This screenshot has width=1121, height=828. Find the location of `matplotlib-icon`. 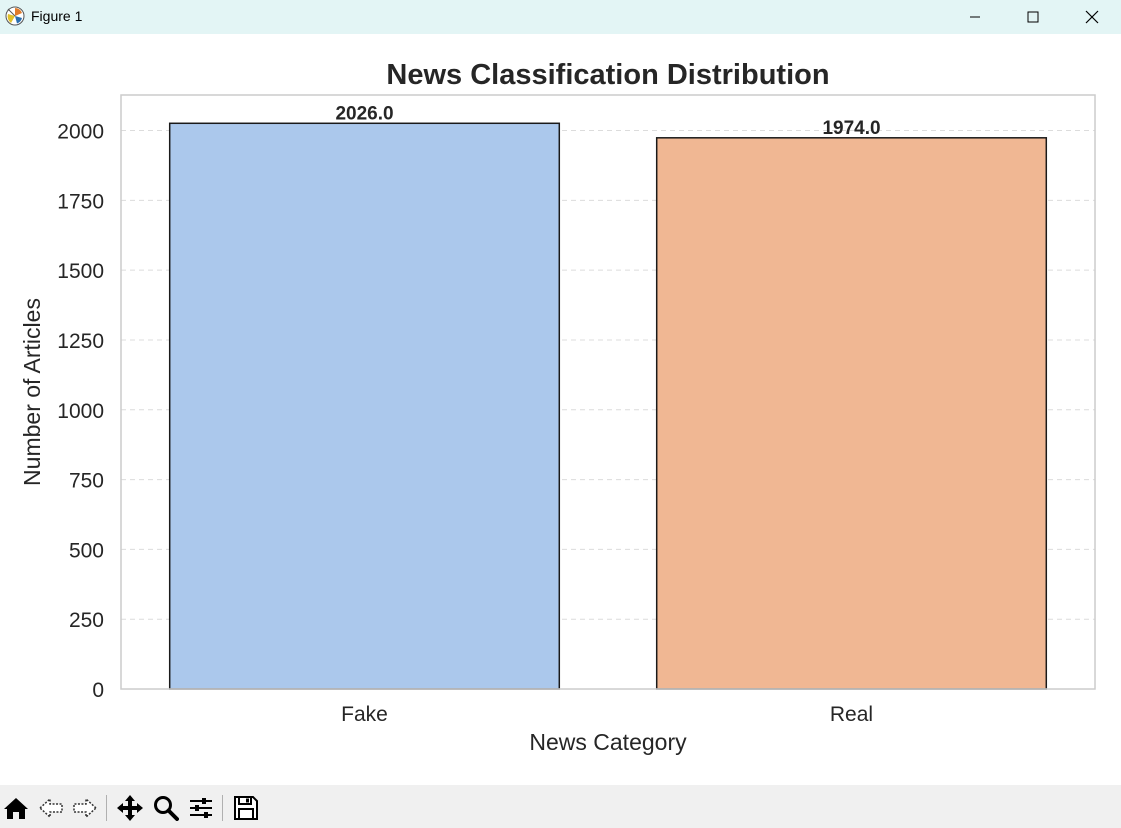

matplotlib-icon is located at coordinates (15, 16).